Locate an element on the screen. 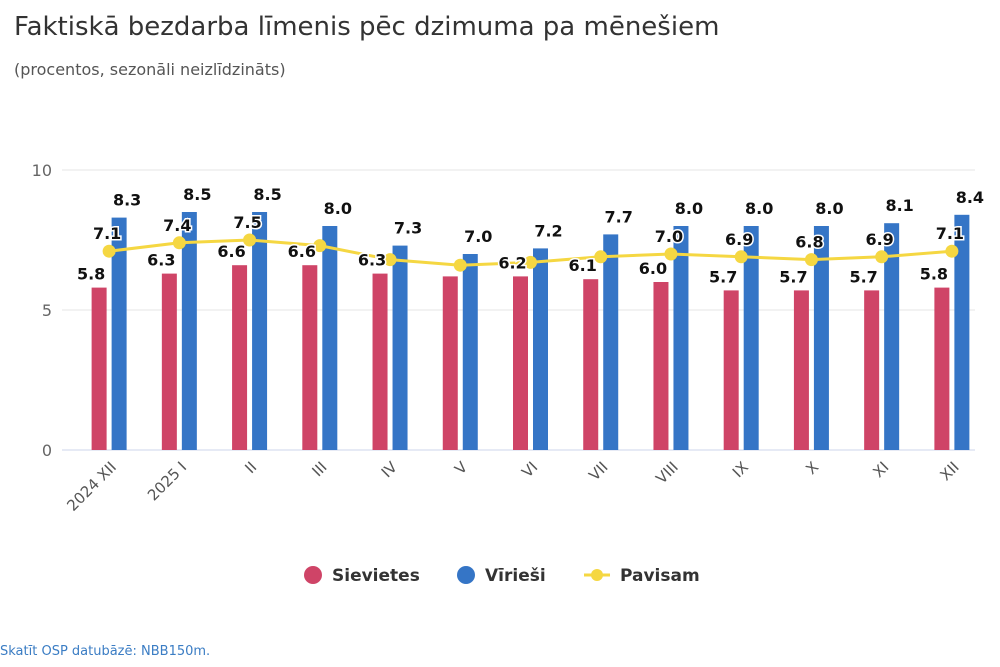  data-label: 8.3 is located at coordinates (127, 200).